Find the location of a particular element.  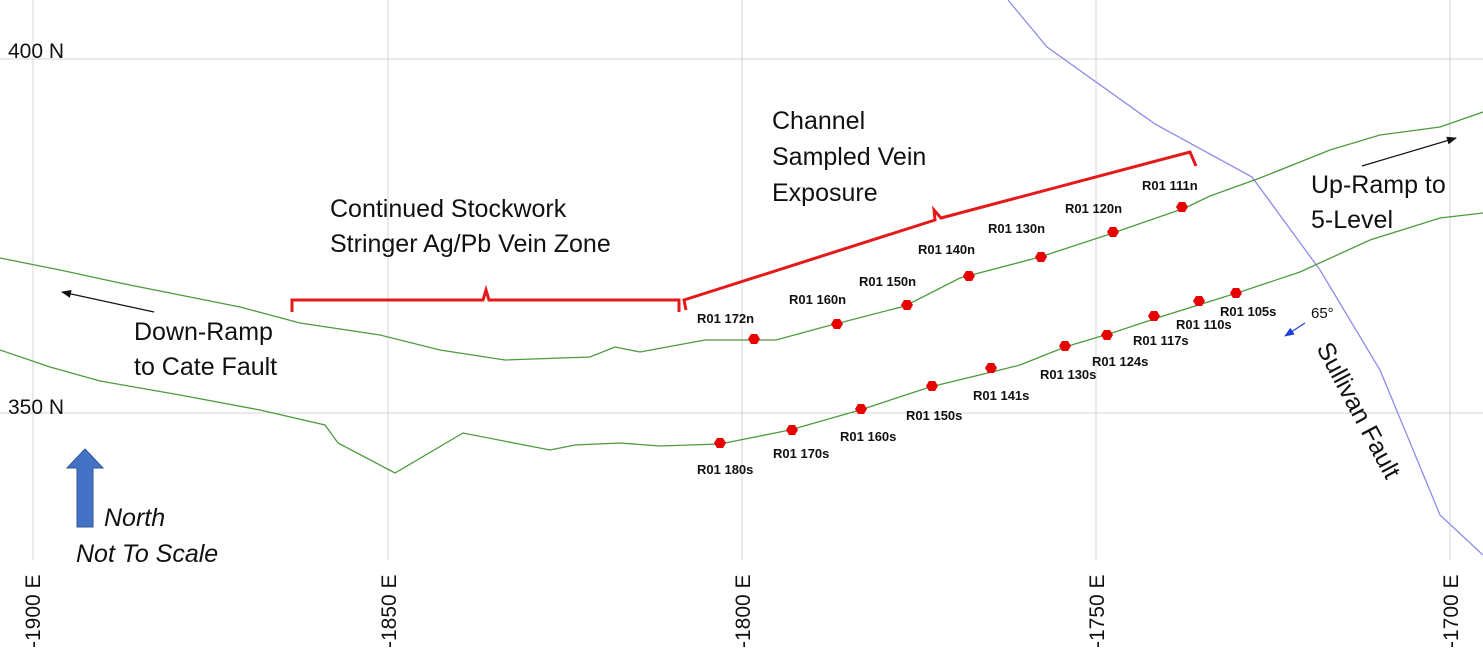

up-ramp-label: Up-Ramp to 5-Level is located at coordinates (1382, 202).